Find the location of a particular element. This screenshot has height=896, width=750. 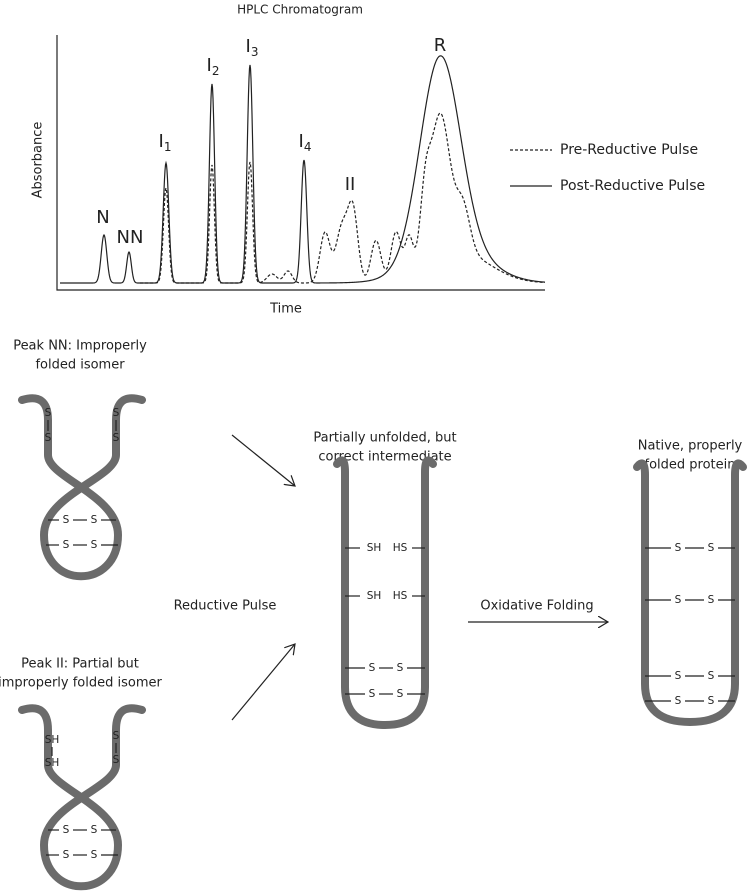

peak-label-subscript: 3 is located at coordinates (255, 52).